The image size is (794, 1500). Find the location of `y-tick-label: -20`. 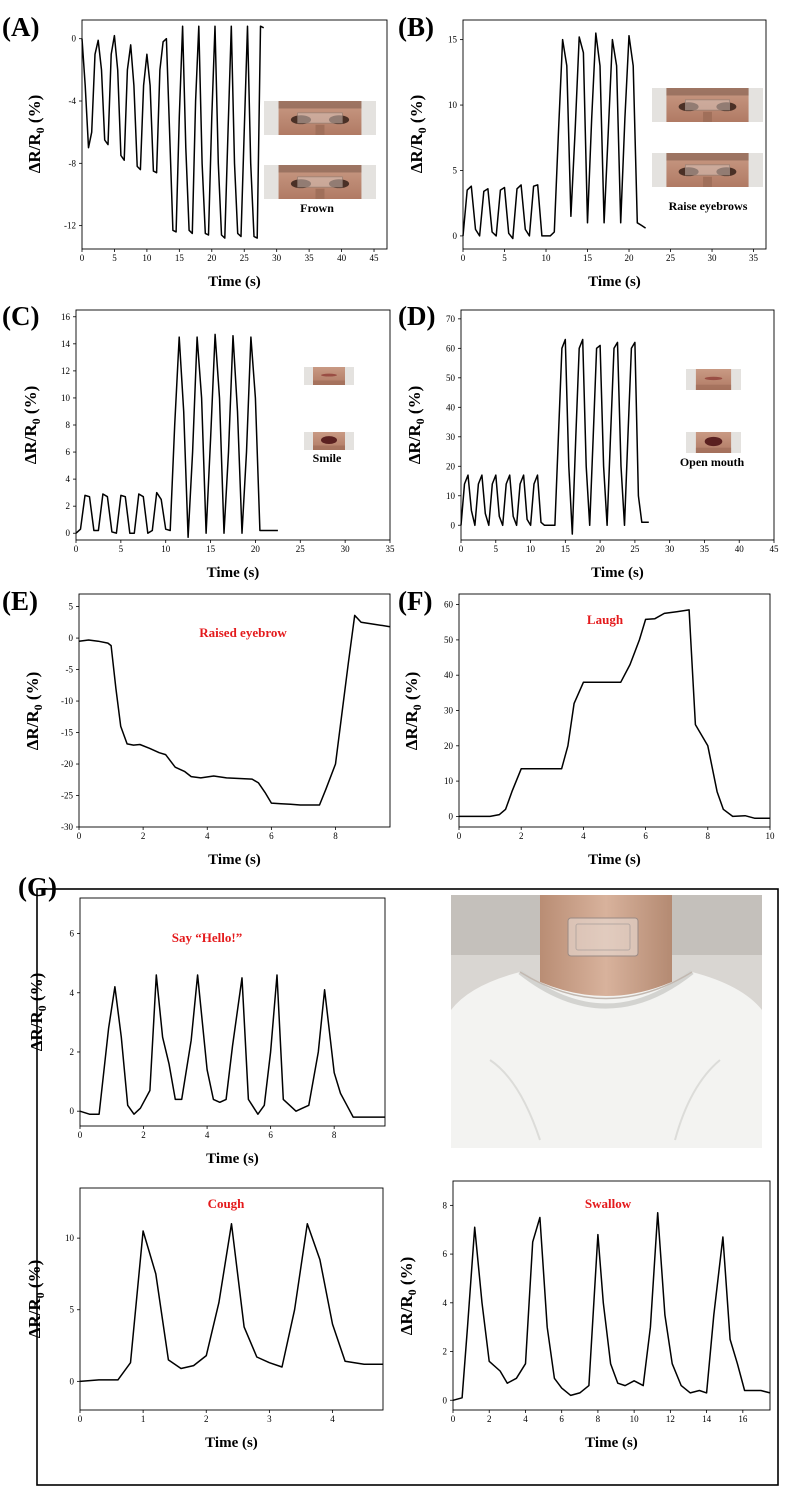

y-tick-label: -20 is located at coordinates (67, 764).